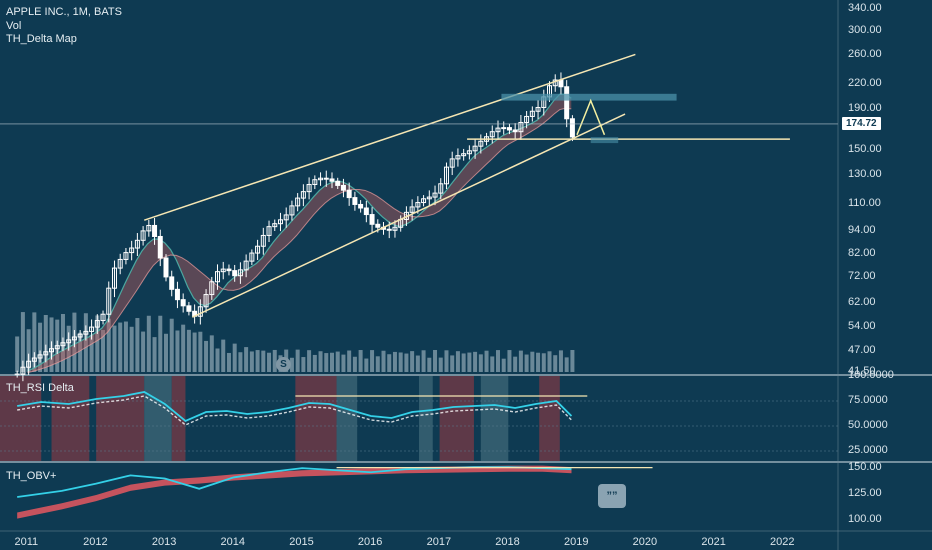 Image resolution: width=932 pixels, height=550 pixels. What do you see at coordinates (865, 173) in the screenshot?
I see `price-axis-tick: 130.00` at bounding box center [865, 173].